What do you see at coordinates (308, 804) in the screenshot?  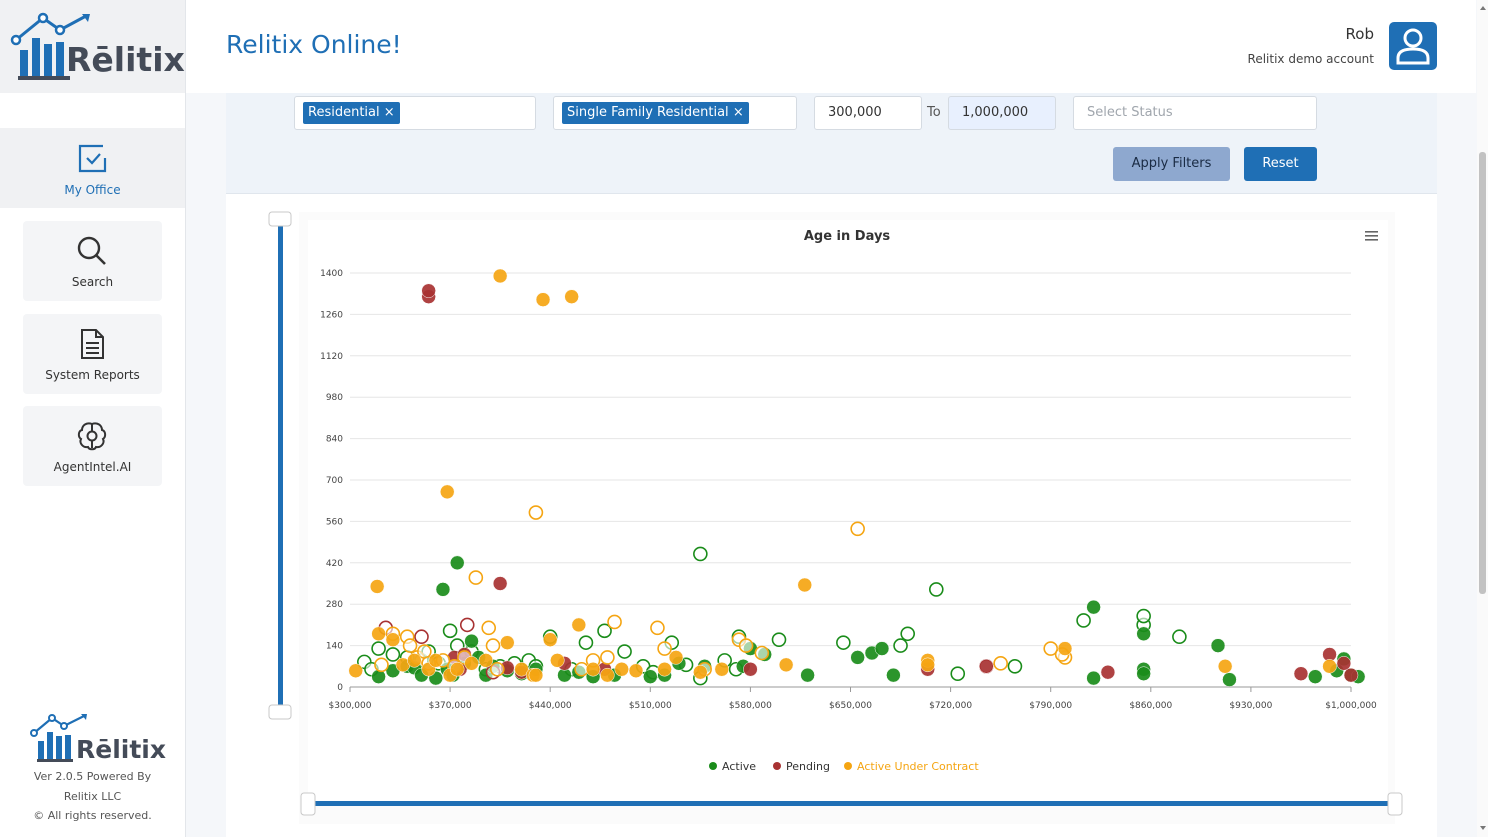 I see `x-slider-left-handle` at bounding box center [308, 804].